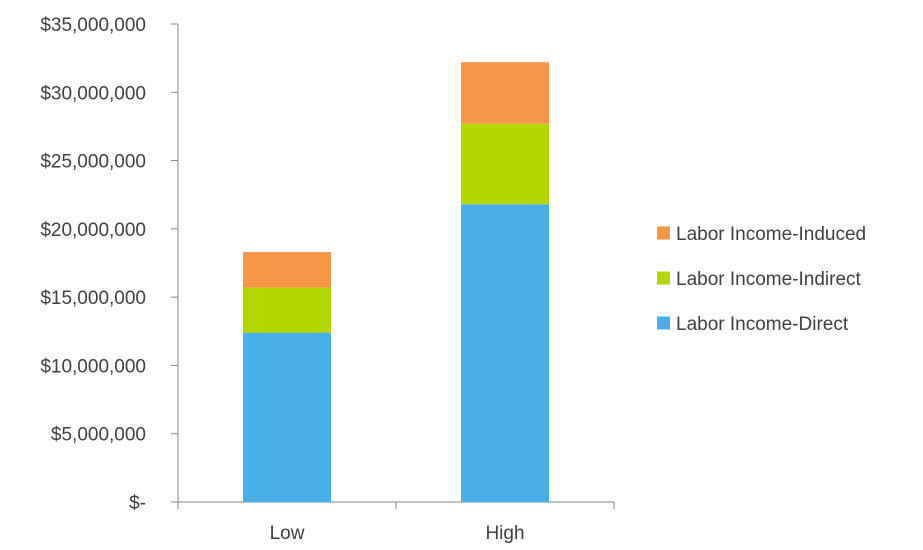 Image resolution: width=923 pixels, height=550 pixels. Describe the element at coordinates (93, 93) in the screenshot. I see `y-tick-label: $30,000,000` at that location.